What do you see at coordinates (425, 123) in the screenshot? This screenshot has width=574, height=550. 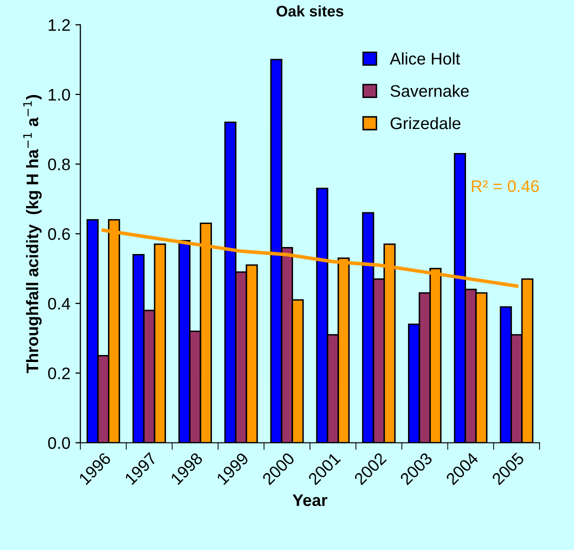 I see `legend-label: Grizedale` at bounding box center [425, 123].